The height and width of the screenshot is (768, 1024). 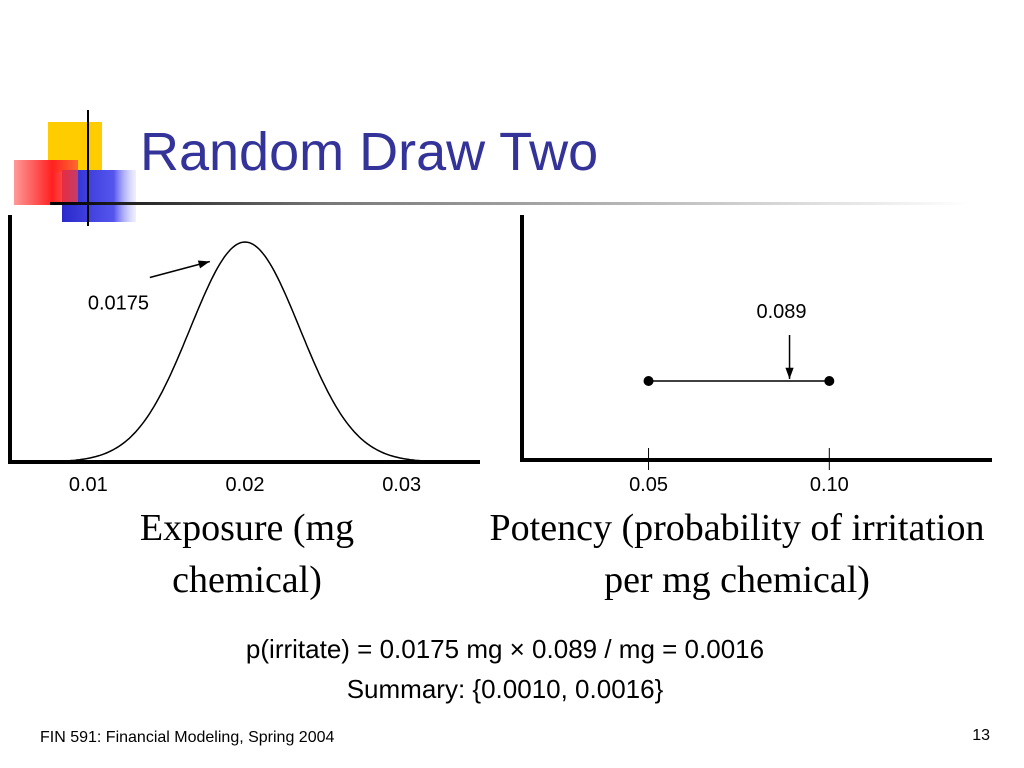 I want to click on title-rule, so click(x=510, y=203).